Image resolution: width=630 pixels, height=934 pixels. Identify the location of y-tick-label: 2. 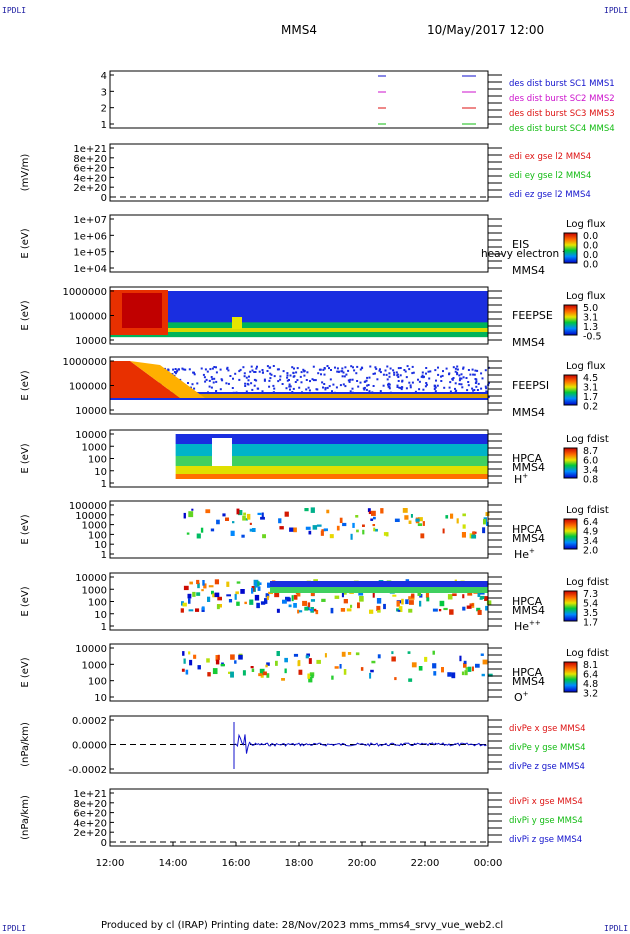
(104, 109).